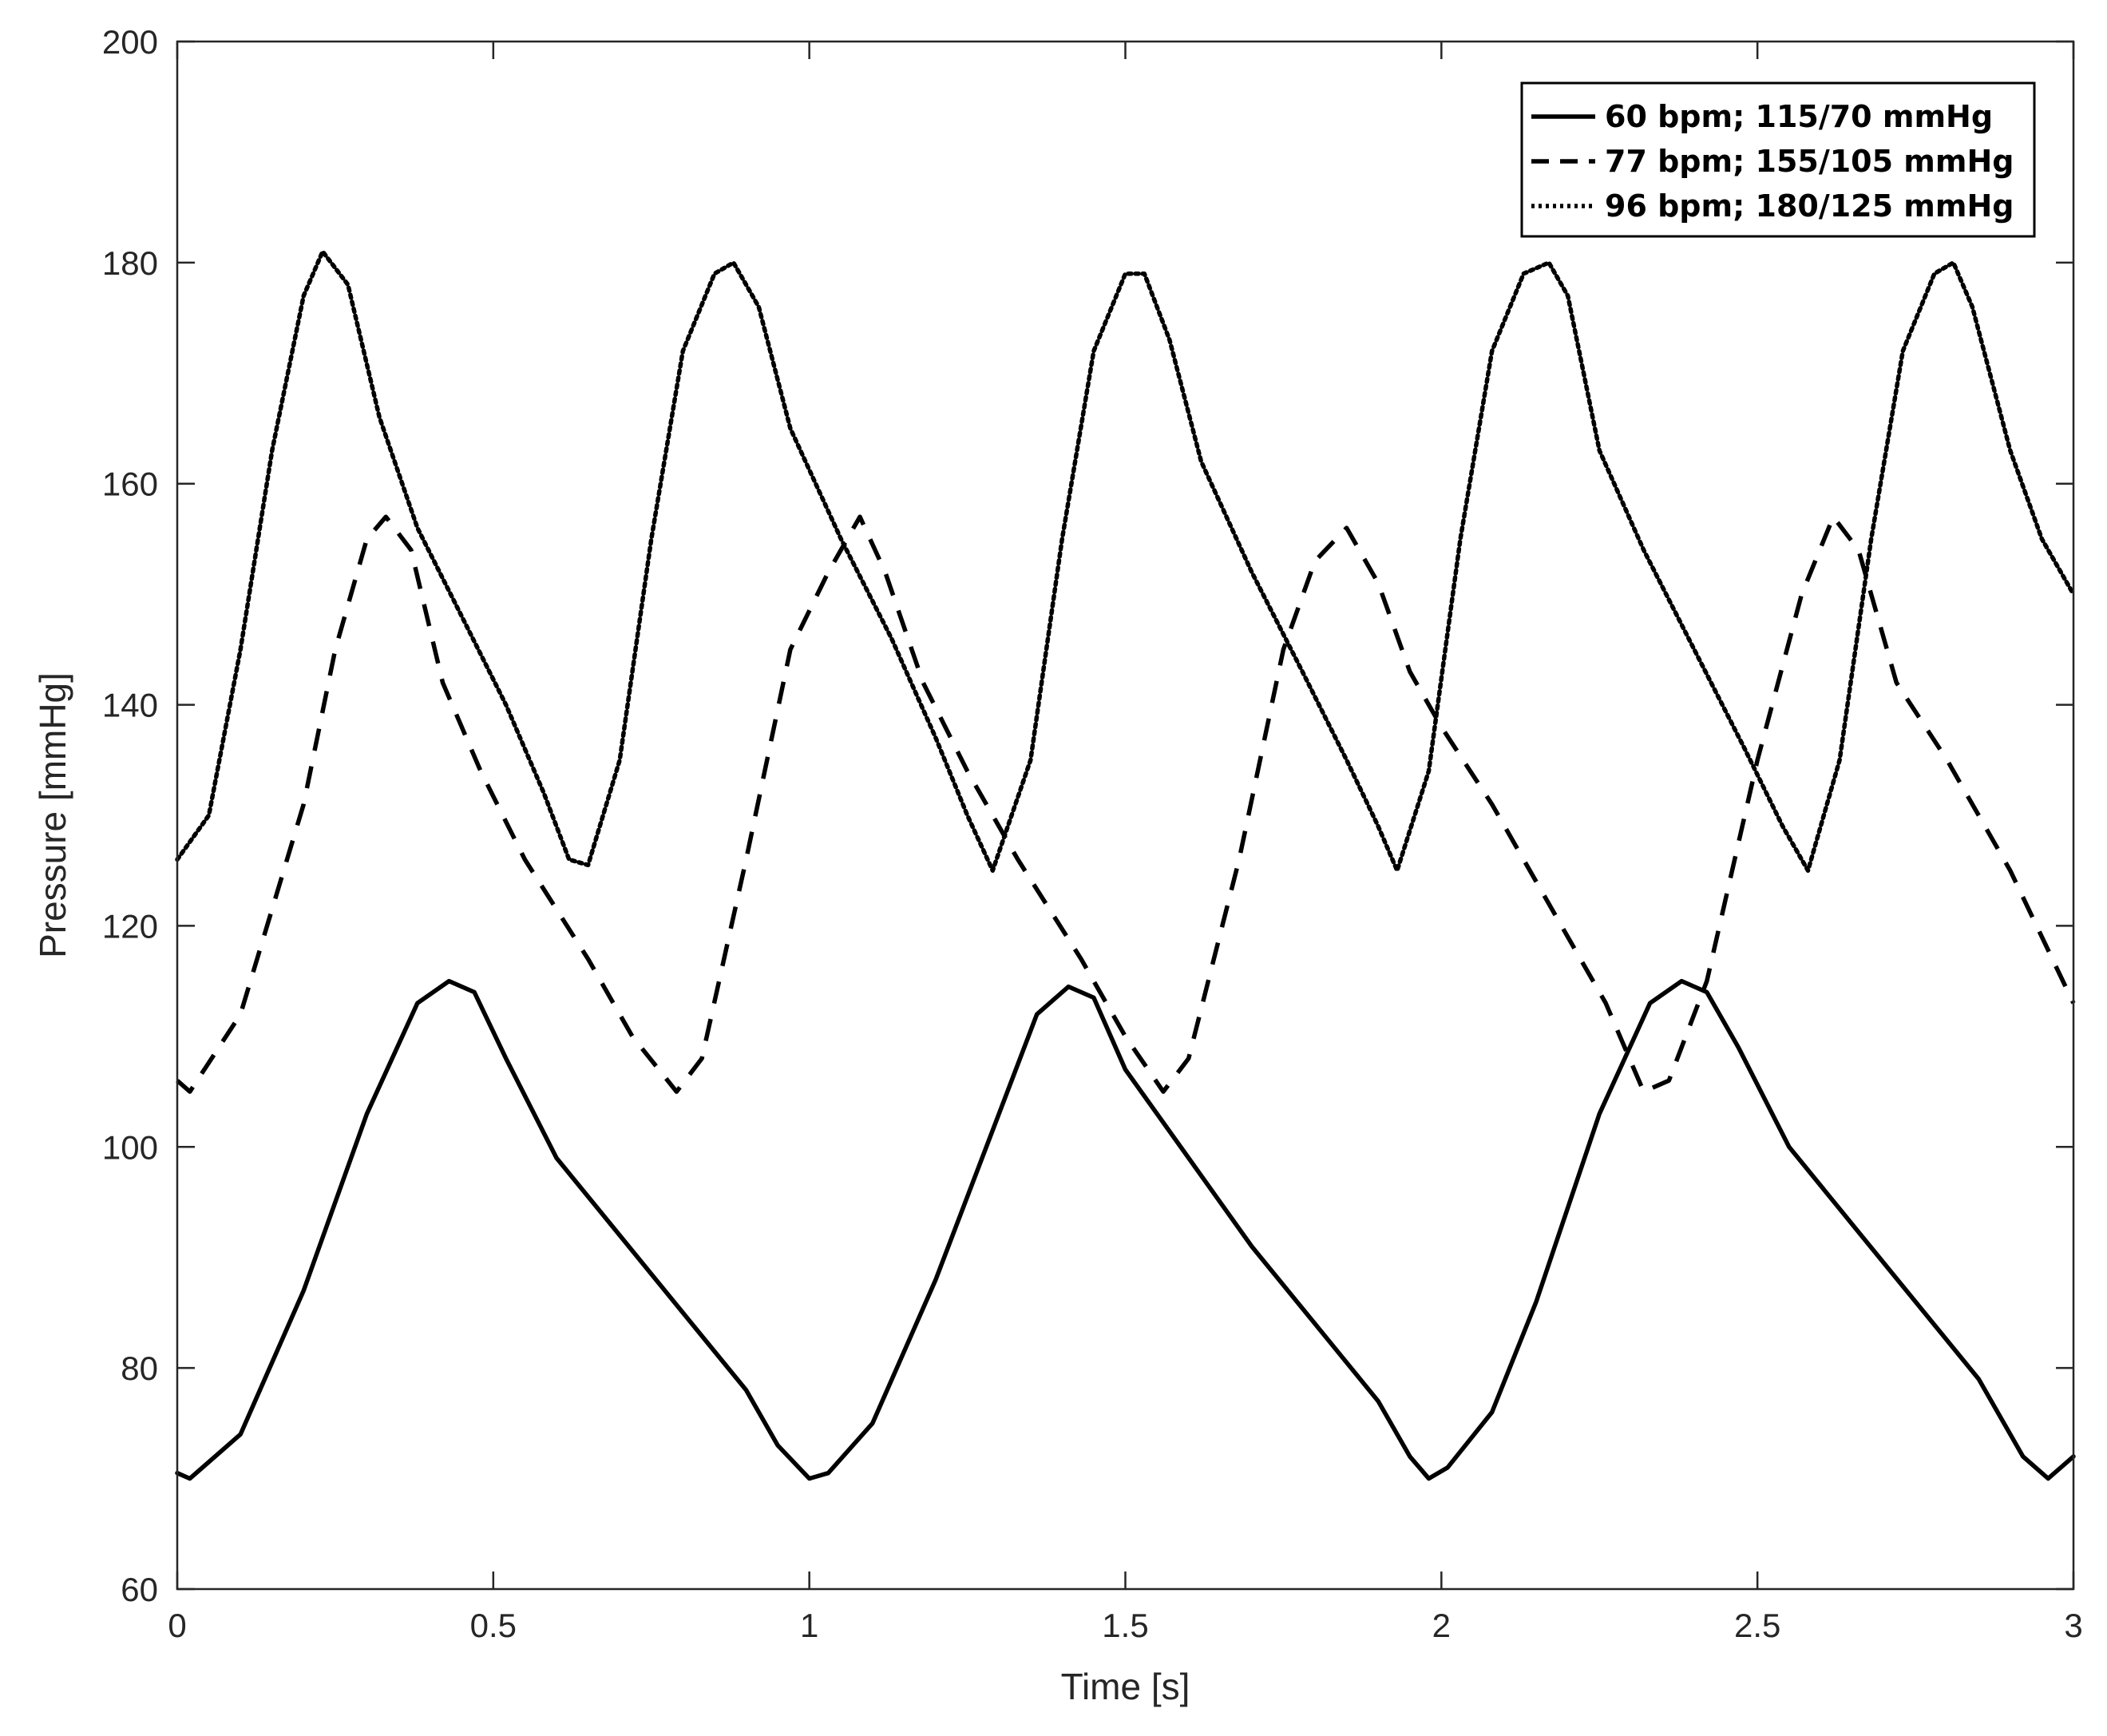 This screenshot has width=2107, height=1736. Describe the element at coordinates (1810, 206) in the screenshot. I see `legend-label-3: 96 bpm; 180/125 mmHg` at that location.